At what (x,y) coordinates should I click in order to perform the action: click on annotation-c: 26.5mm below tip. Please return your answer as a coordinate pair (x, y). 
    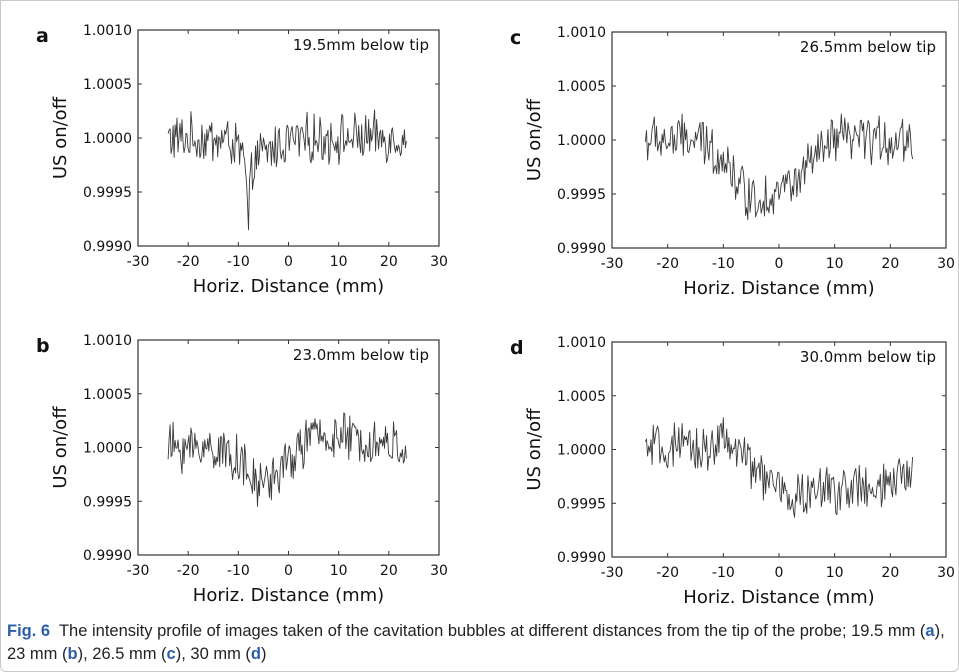
    Looking at the image, I should click on (868, 47).